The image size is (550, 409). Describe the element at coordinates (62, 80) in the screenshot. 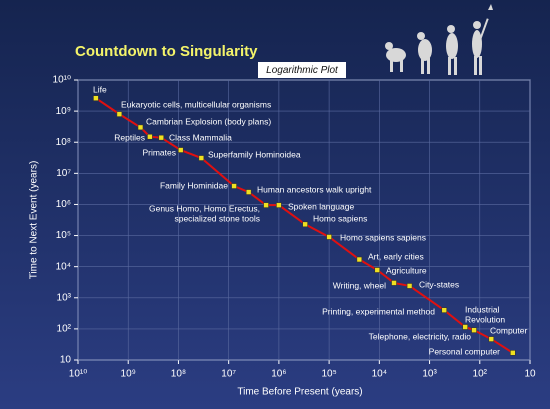

I see `y-tick-label: 10¹⁰` at that location.